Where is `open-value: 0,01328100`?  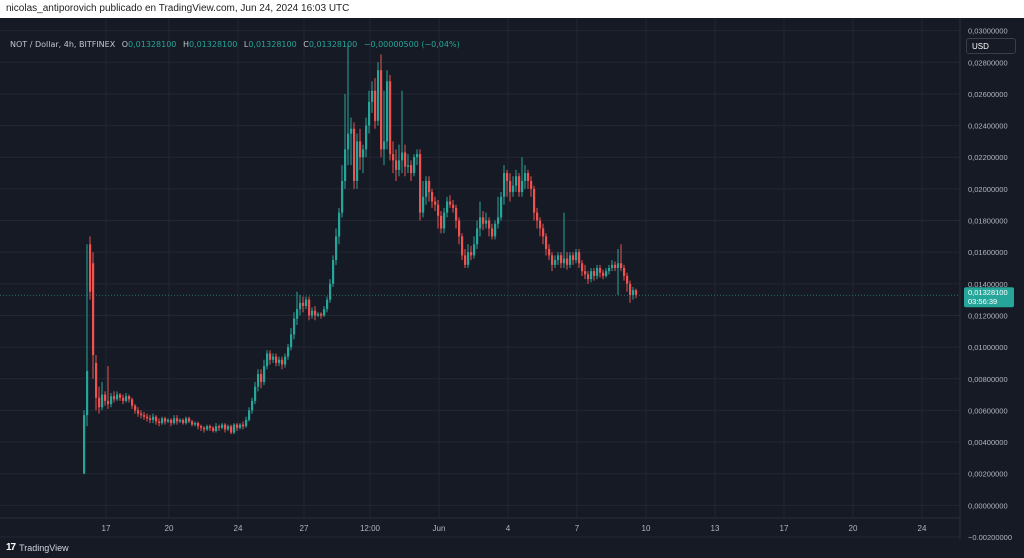
open-value: 0,01328100 is located at coordinates (152, 44).